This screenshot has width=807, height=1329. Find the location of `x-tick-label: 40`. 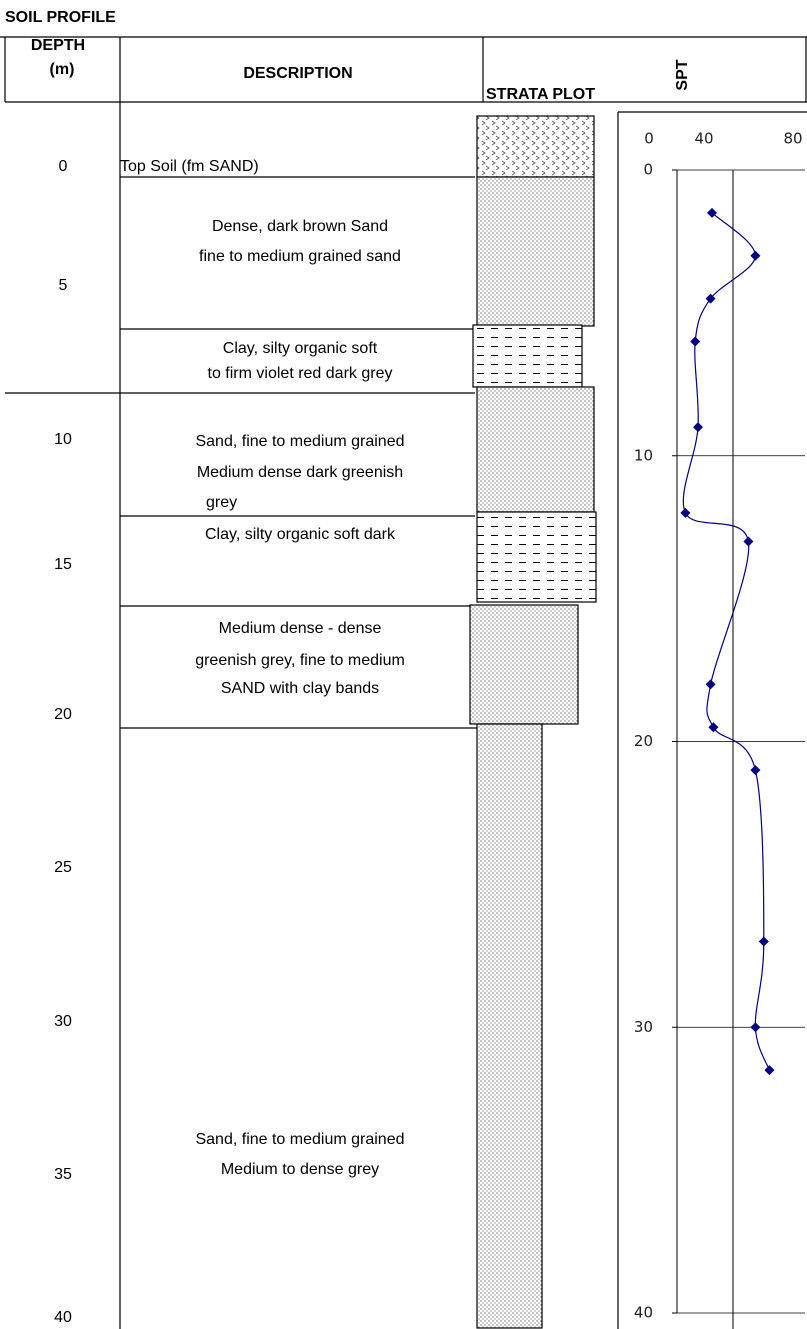

x-tick-label: 40 is located at coordinates (703, 139).